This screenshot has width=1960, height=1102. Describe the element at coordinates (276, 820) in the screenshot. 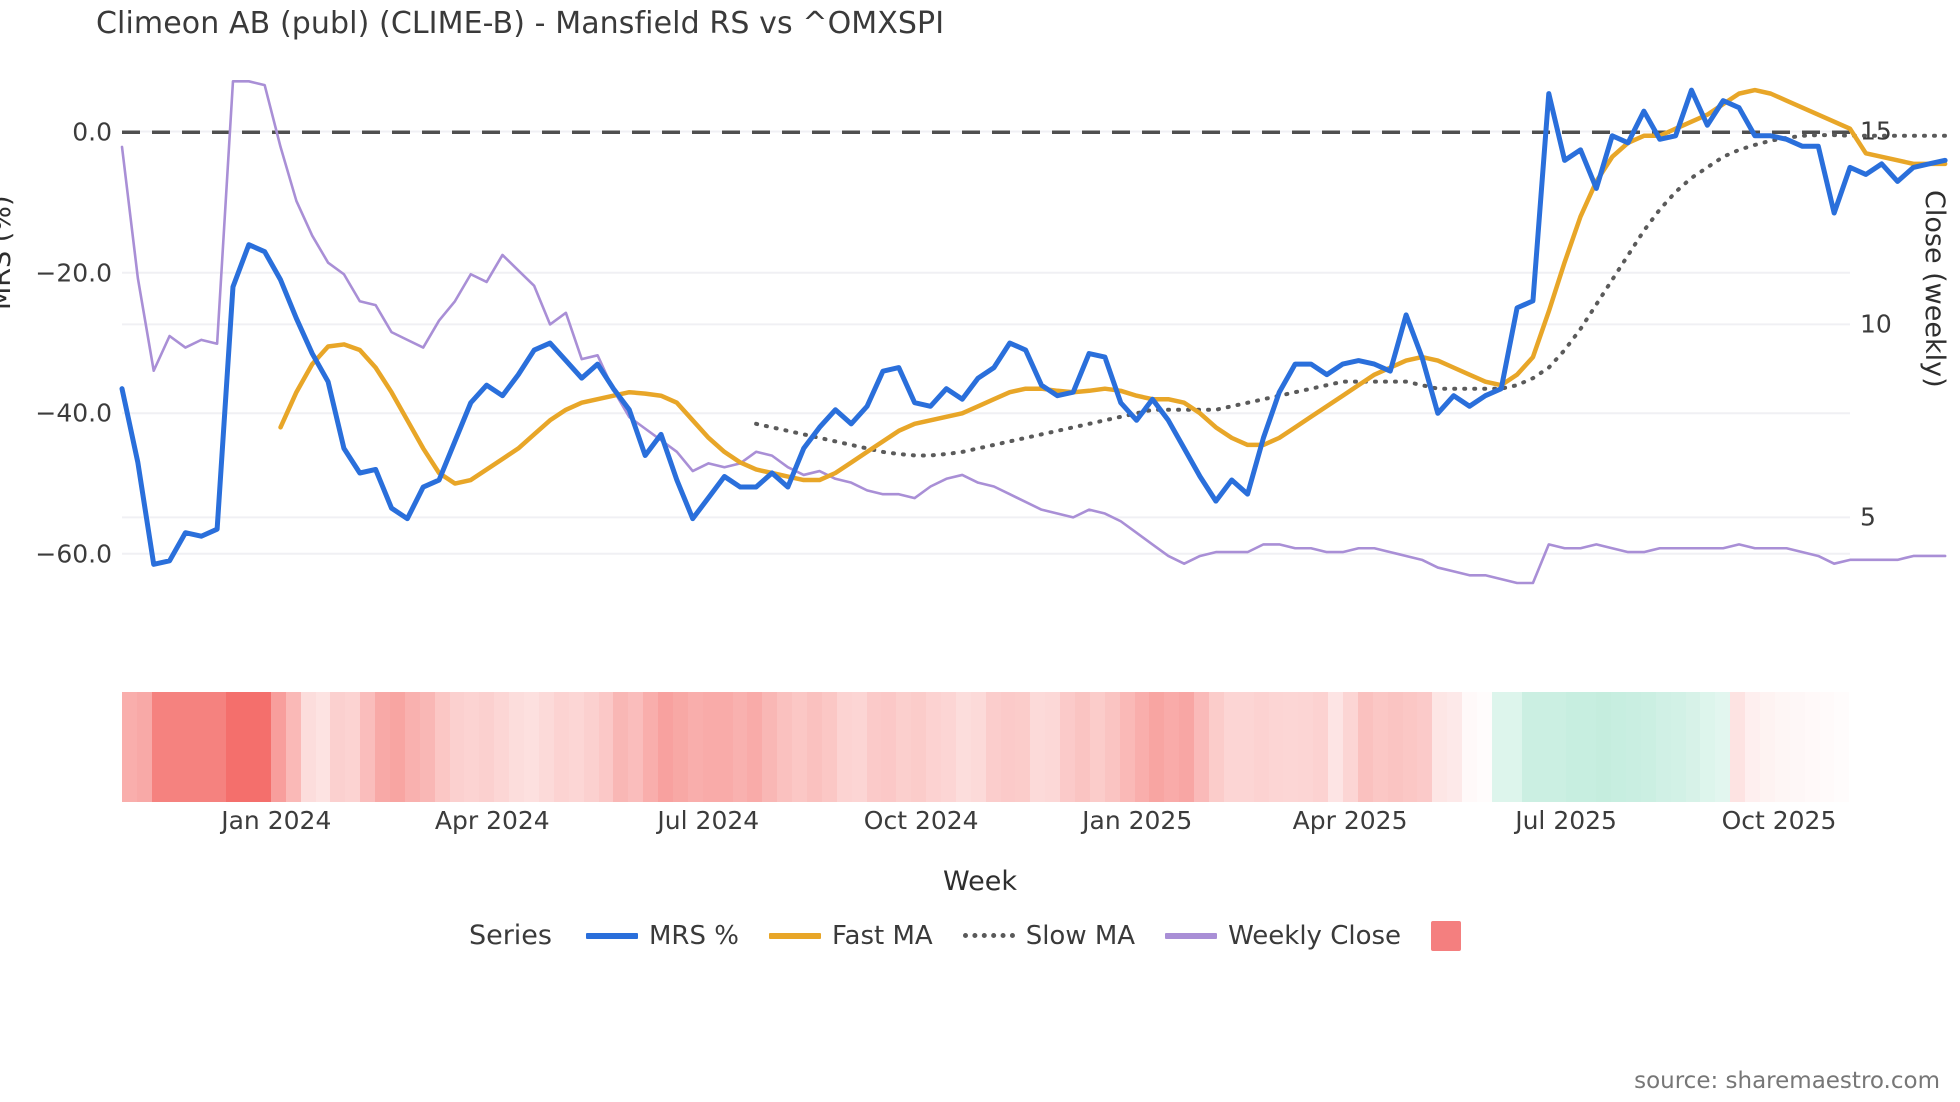

I see `x-axis-tick: Jan 2024` at that location.